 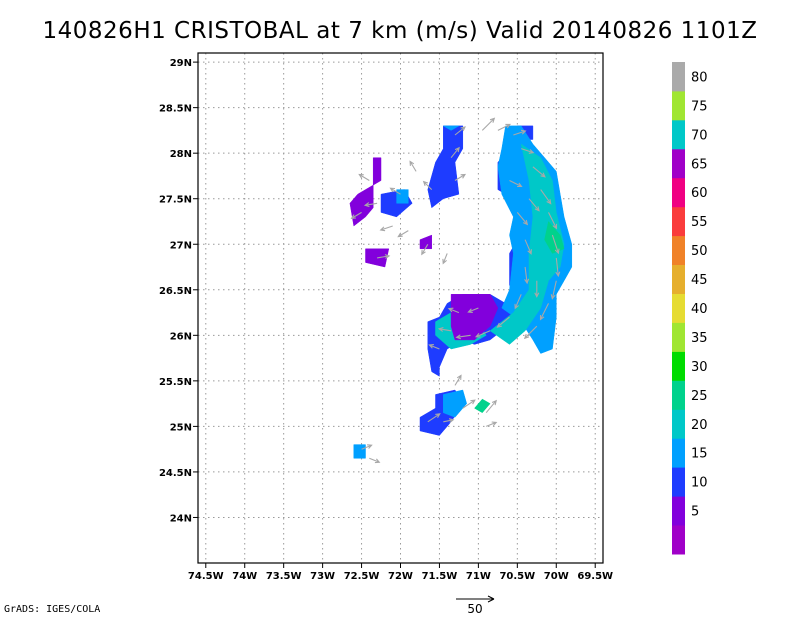 I want to click on reference-vector-arrowhead, so click(x=491, y=599).